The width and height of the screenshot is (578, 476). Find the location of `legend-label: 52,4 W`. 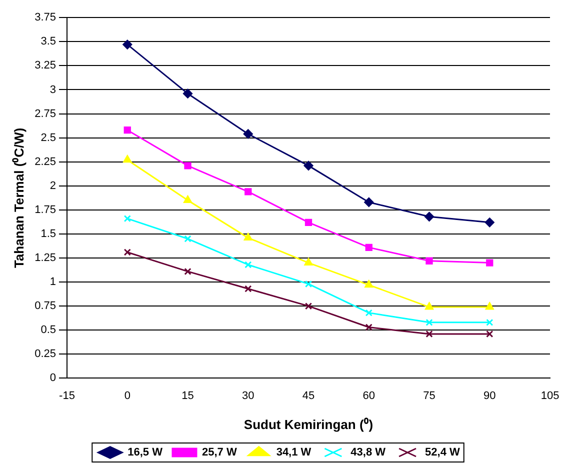

legend-label: 52,4 W is located at coordinates (442, 452).